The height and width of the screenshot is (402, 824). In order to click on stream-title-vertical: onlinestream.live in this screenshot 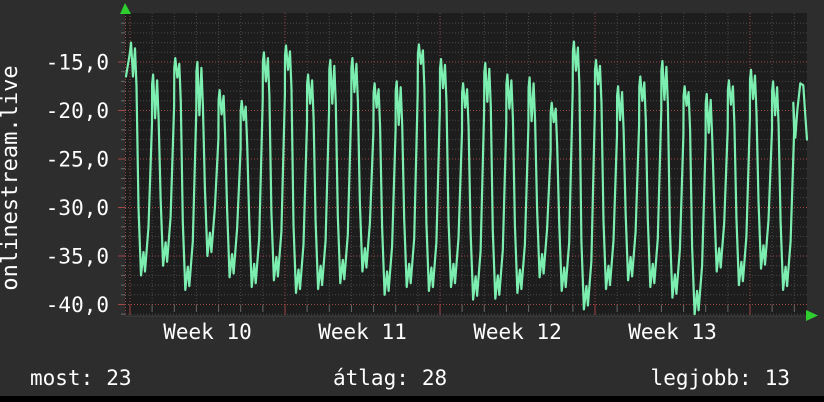, I will do `click(11, 177)`.